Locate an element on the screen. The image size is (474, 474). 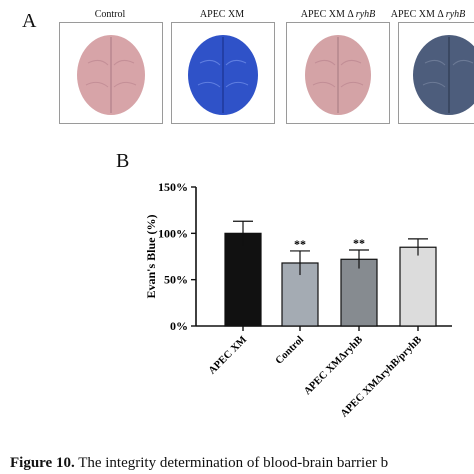
y-tick-label: 0% is located at coordinates (179, 326).